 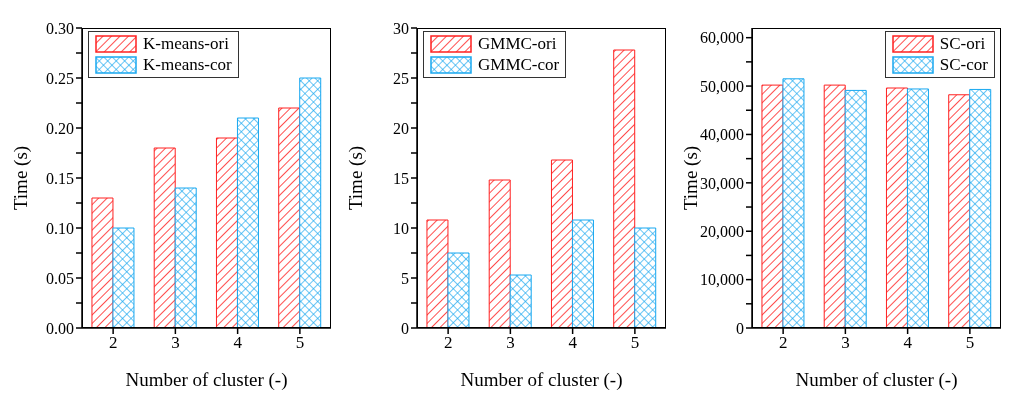 I want to click on legend-label: GMMC-cor, so click(x=519, y=65).